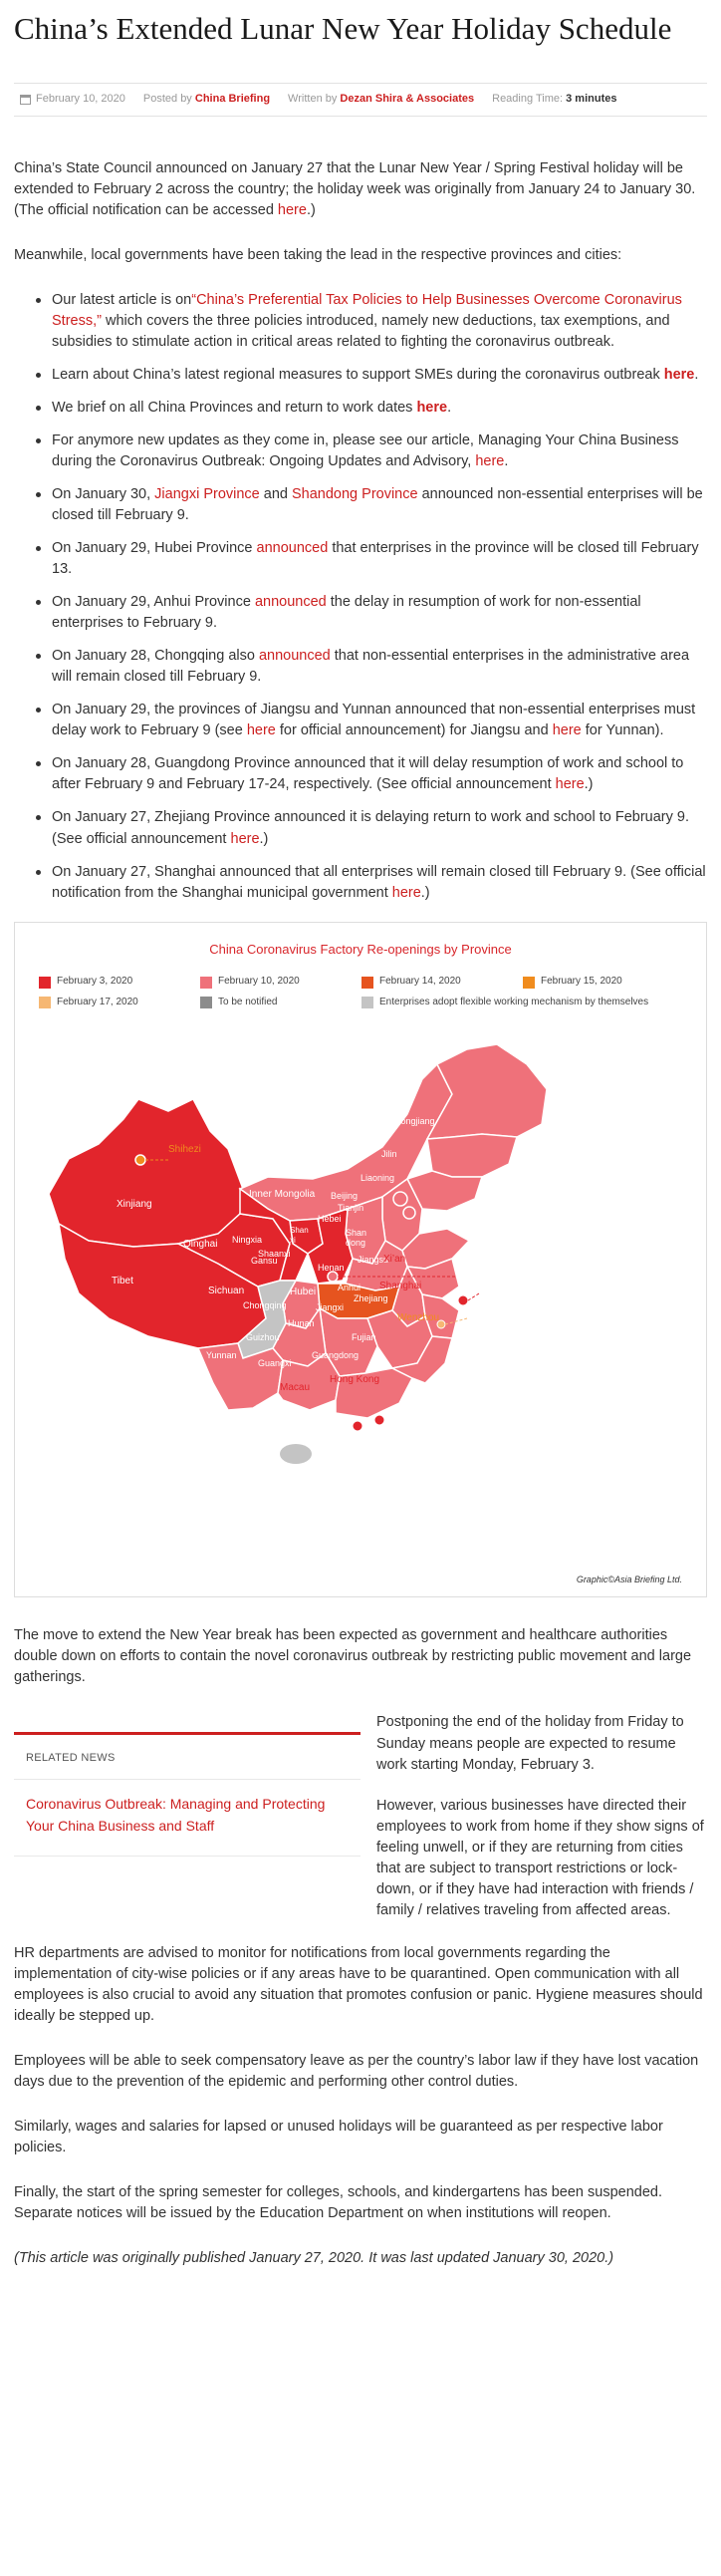 This screenshot has height=2576, width=721. Describe the element at coordinates (344, 1196) in the screenshot. I see `label-beijing: Beijing` at that location.